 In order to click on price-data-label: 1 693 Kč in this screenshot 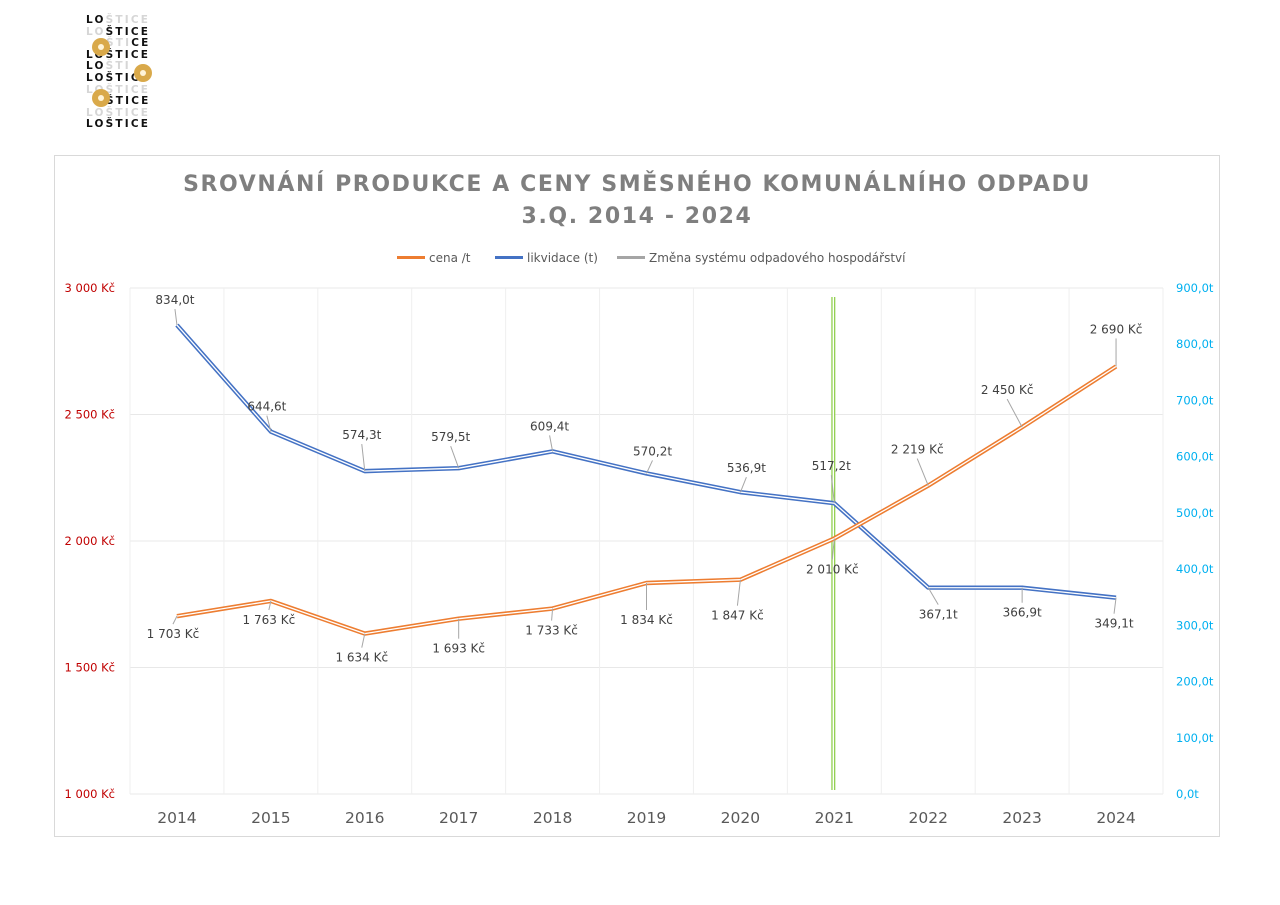, I will do `click(458, 649)`.